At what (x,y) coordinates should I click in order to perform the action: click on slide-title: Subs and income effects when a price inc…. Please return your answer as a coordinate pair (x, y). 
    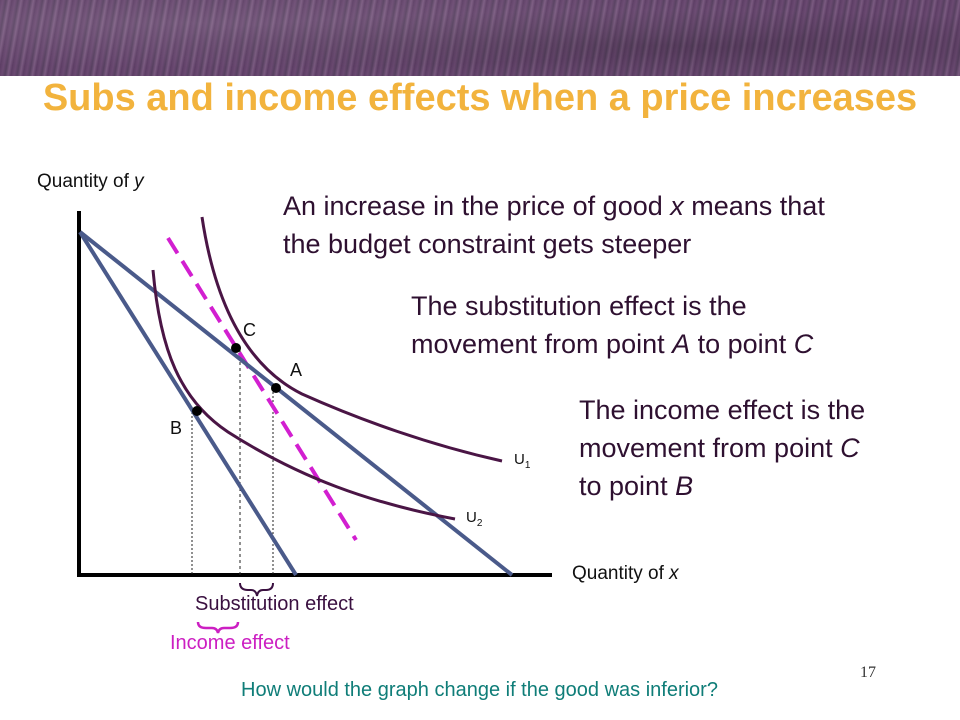
    Looking at the image, I should click on (480, 98).